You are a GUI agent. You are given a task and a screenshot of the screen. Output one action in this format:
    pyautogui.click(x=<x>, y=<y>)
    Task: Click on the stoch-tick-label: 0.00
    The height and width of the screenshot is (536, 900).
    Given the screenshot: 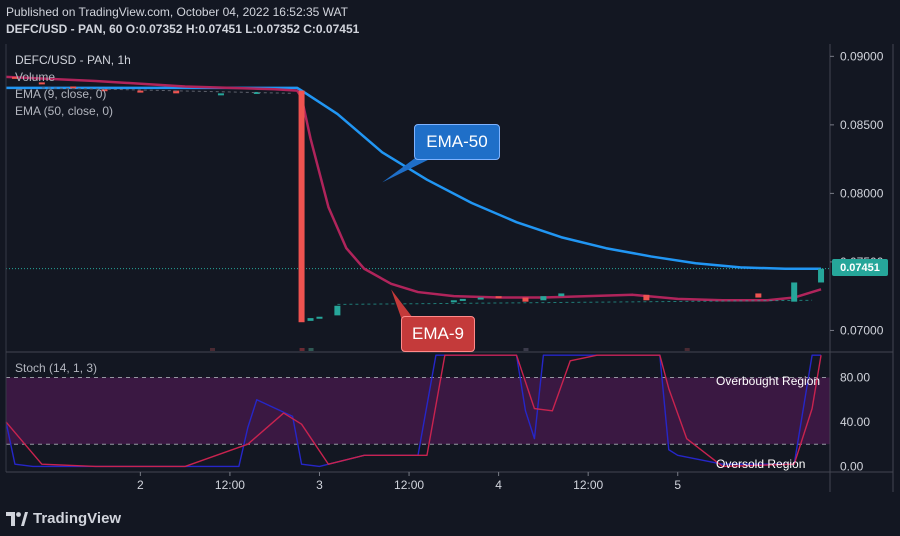 What is the action you would take?
    pyautogui.click(x=852, y=466)
    